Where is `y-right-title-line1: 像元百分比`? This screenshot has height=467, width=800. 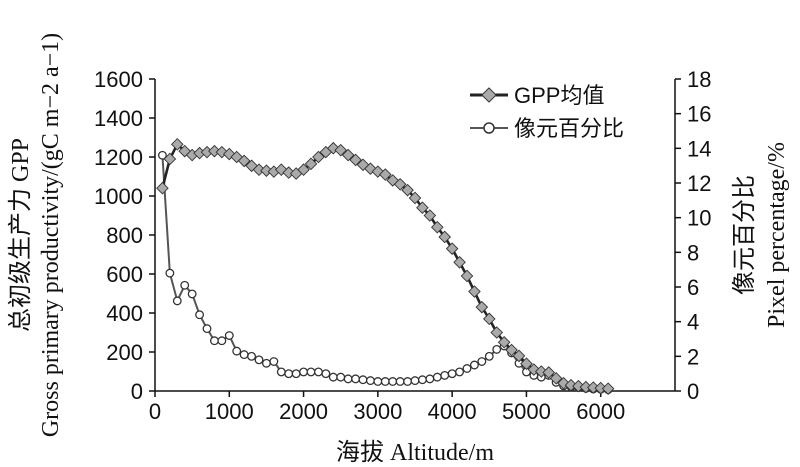 y-right-title-line1: 像元百分比 is located at coordinates (744, 235).